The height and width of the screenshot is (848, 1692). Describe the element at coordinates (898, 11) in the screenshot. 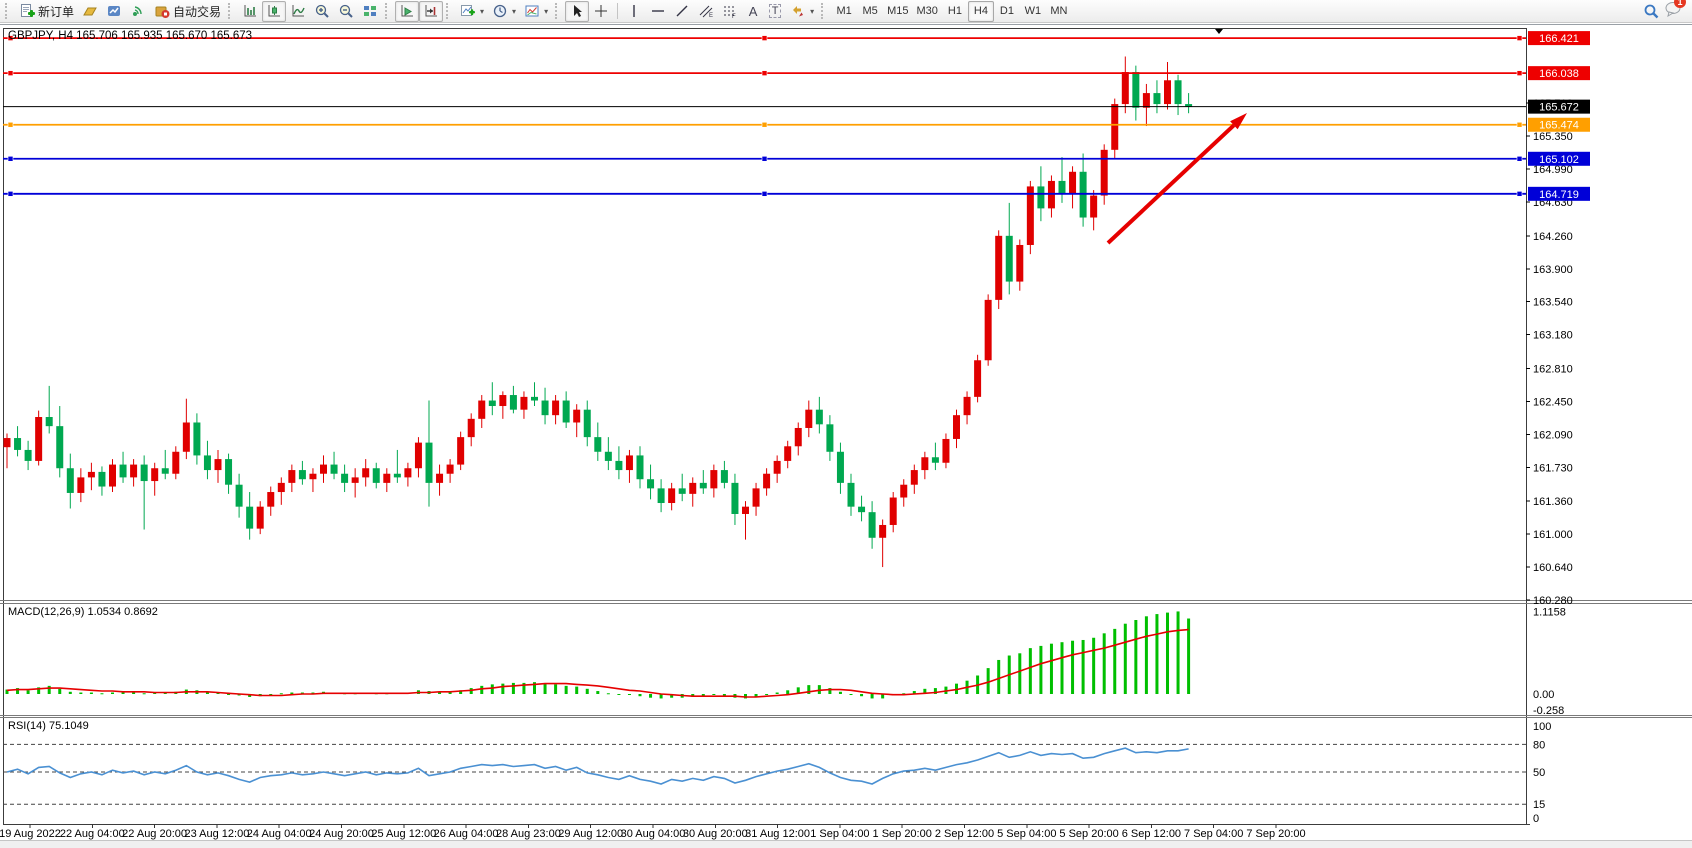

I see `timeframe-M15: M15` at that location.